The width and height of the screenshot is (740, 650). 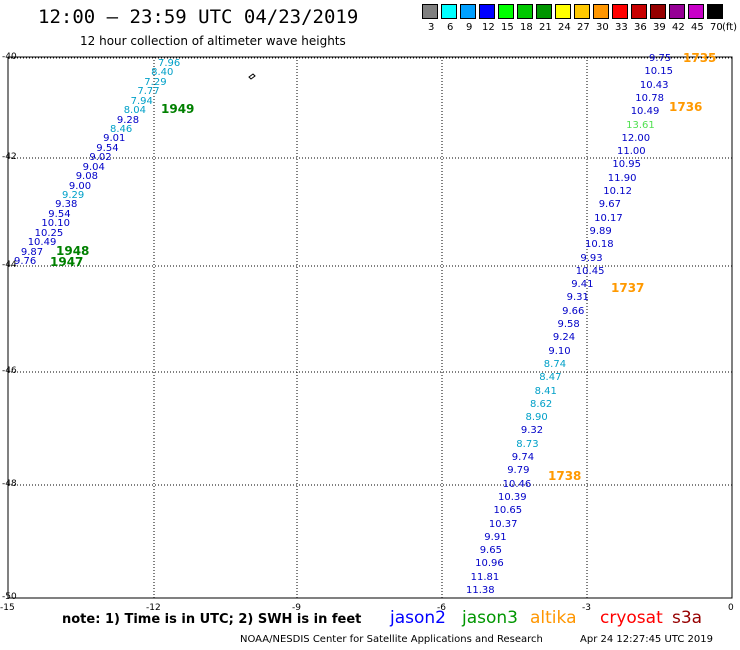 I want to click on wave-height-label: 9.02, so click(x=100, y=158).